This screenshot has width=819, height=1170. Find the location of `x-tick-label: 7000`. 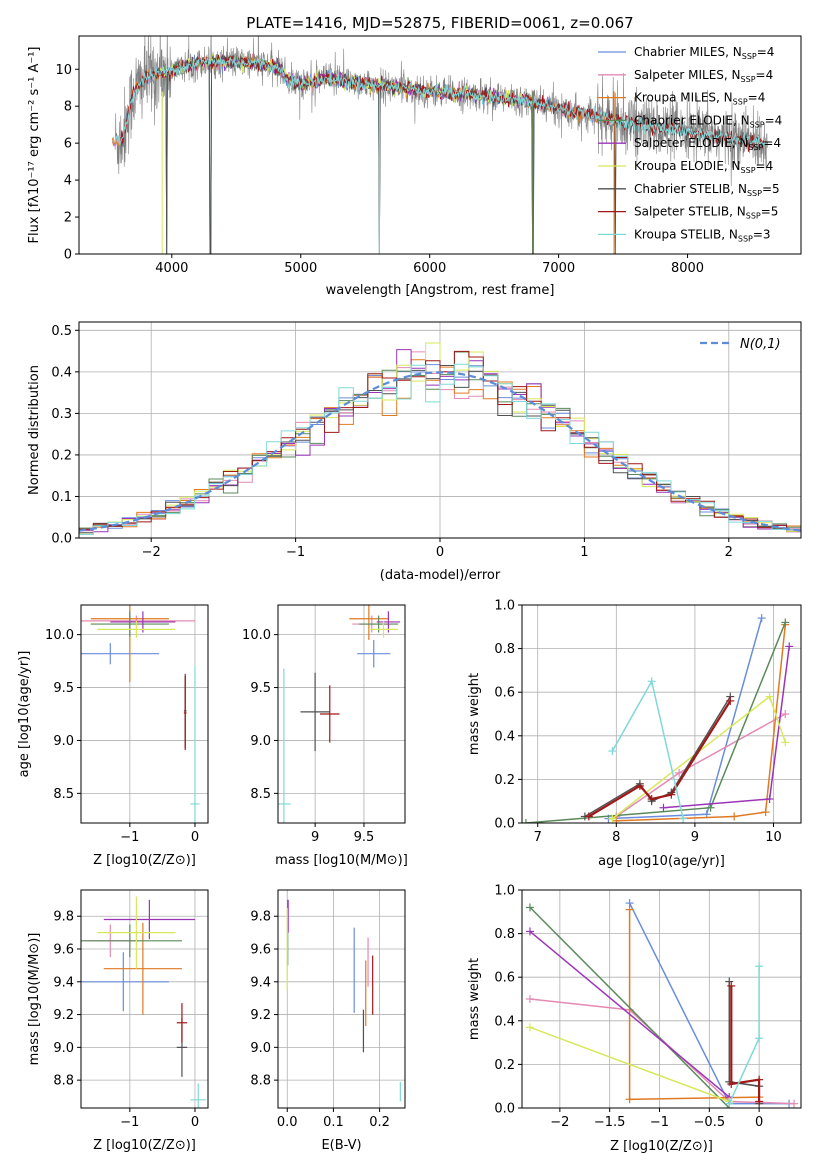

x-tick-label: 7000 is located at coordinates (558, 268).